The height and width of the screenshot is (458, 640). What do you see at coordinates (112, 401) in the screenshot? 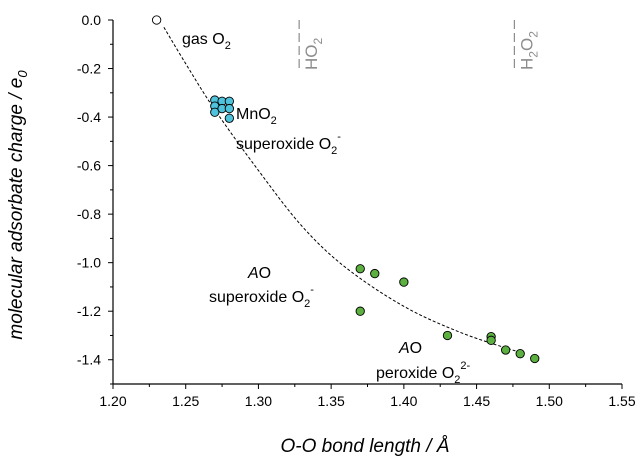
I see `x-tick-label: 1.20` at bounding box center [112, 401].